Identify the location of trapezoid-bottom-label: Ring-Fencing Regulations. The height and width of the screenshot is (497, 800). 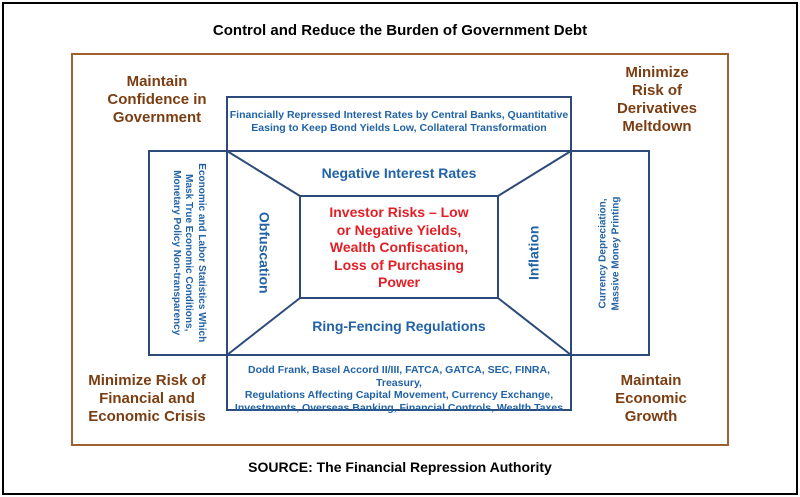
(399, 326).